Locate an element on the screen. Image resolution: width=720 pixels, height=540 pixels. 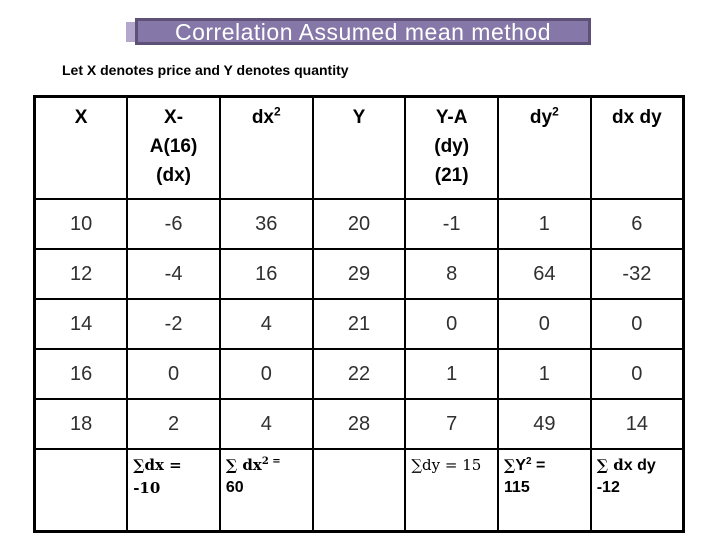
table-cell: 22 is located at coordinates (359, 374).